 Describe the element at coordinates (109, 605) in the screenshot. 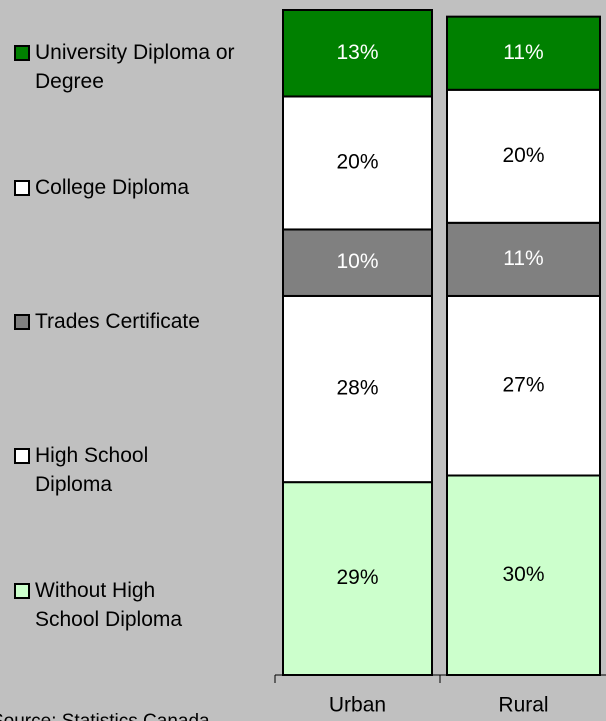

I see `legend-label: Without High School Diploma` at that location.